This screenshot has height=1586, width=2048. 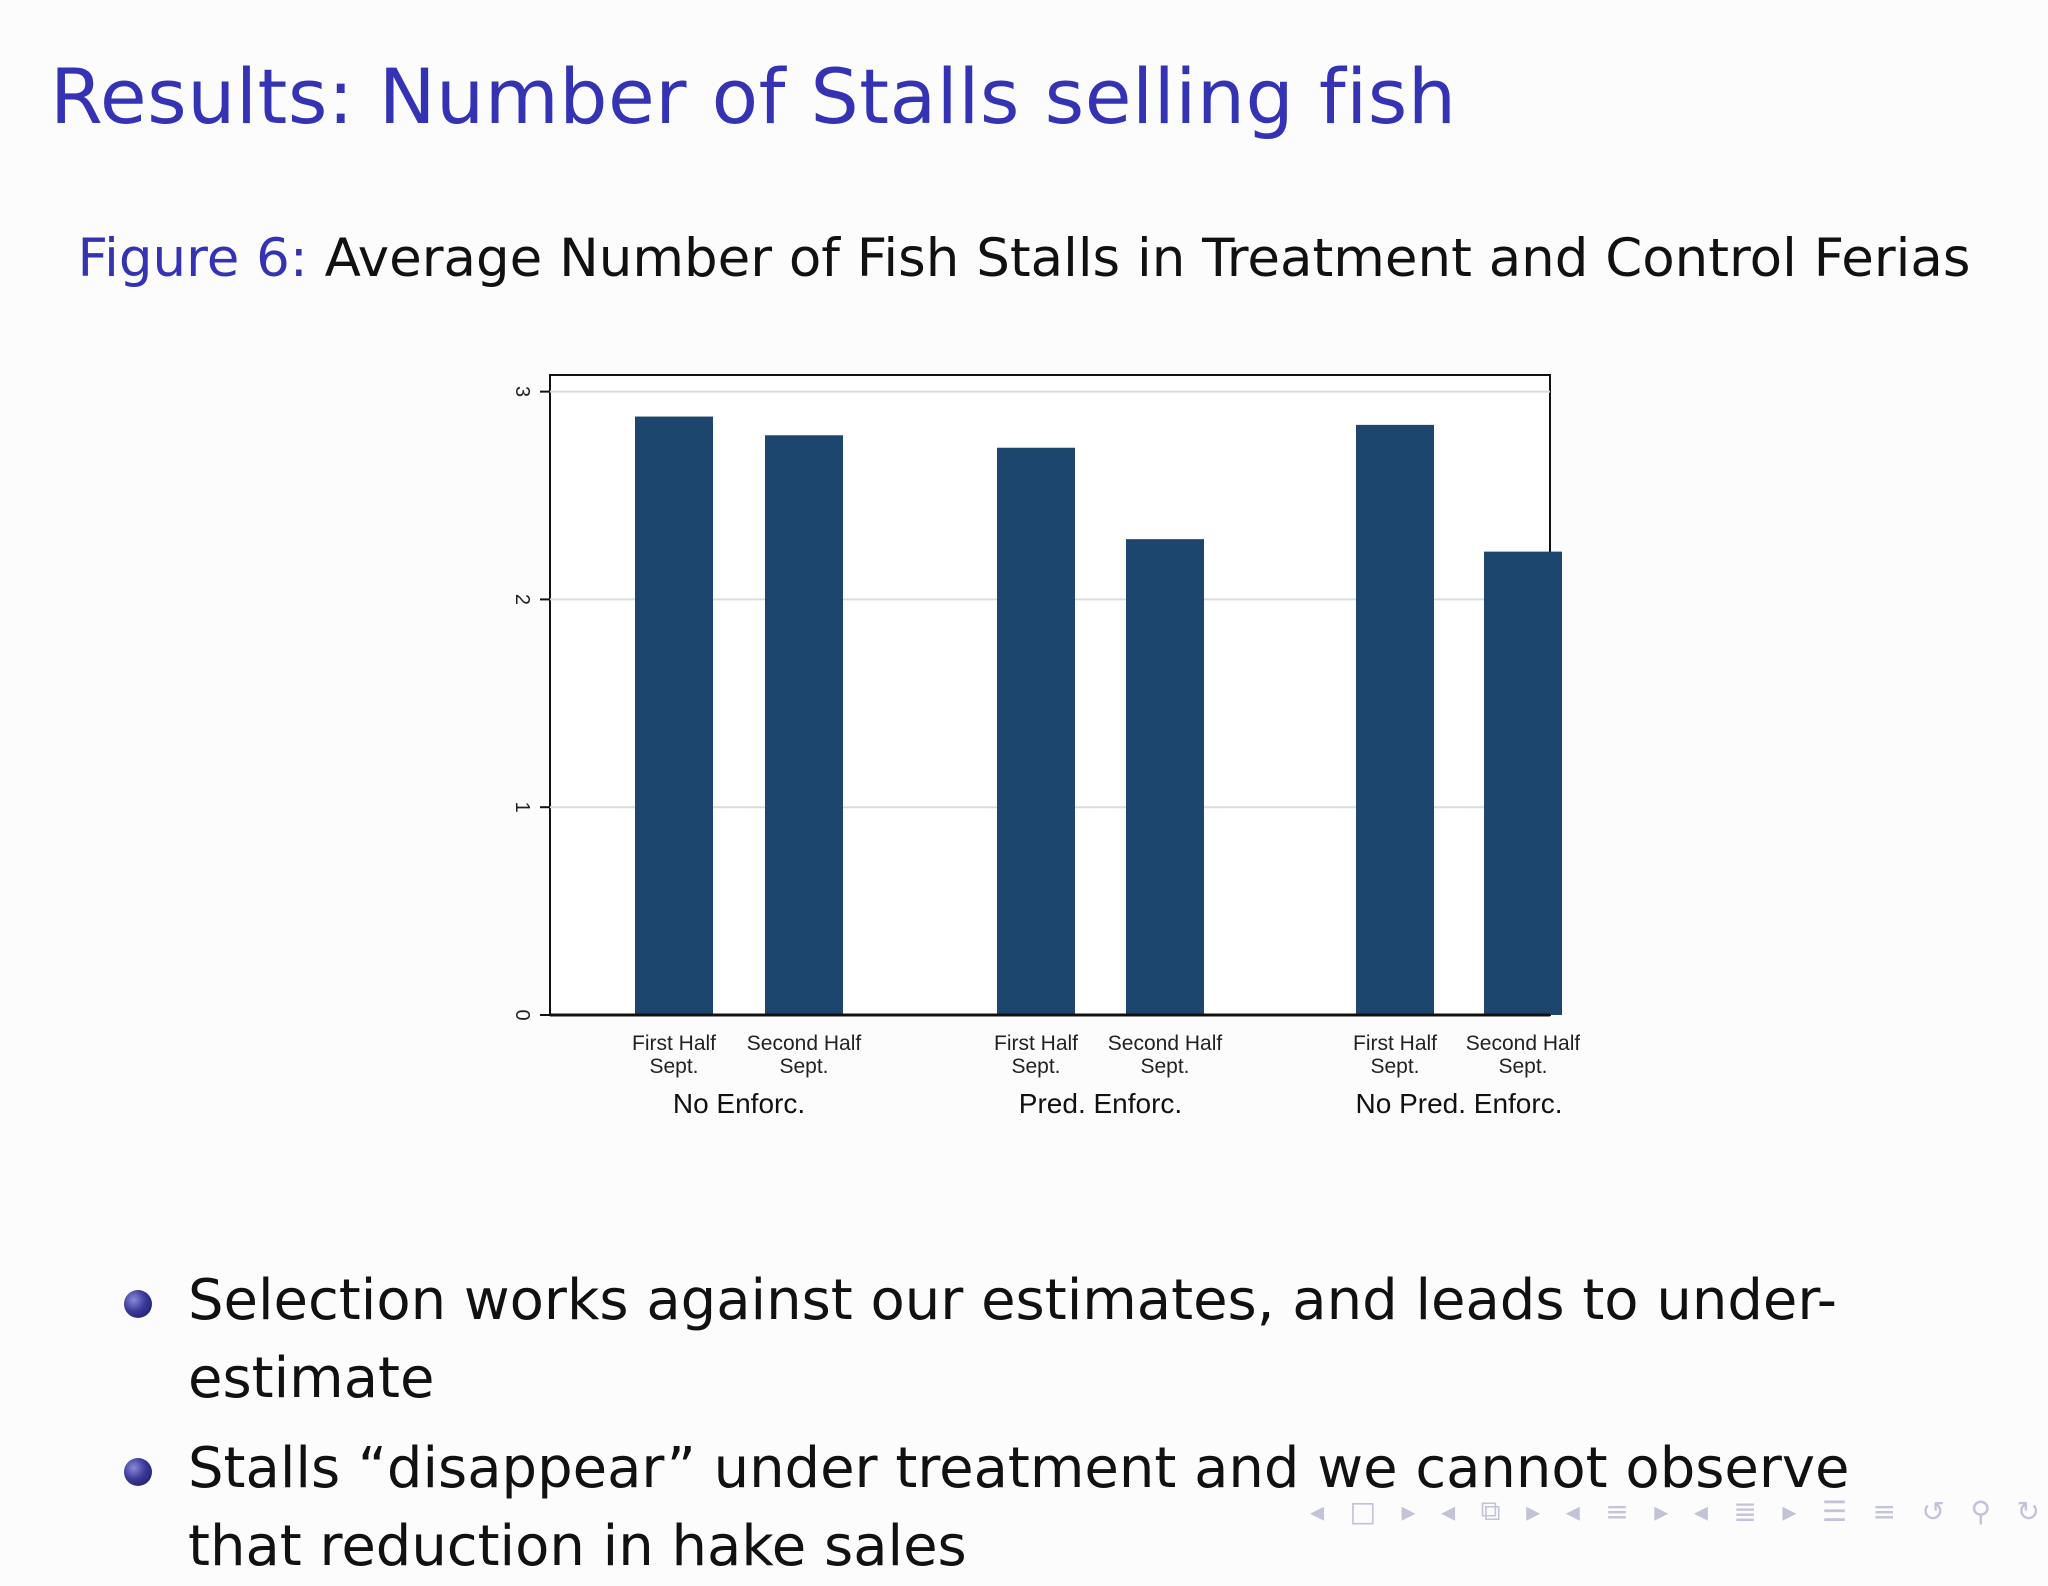 What do you see at coordinates (1459, 1103) in the screenshot?
I see `group-label: No Pred. Enforc.` at bounding box center [1459, 1103].